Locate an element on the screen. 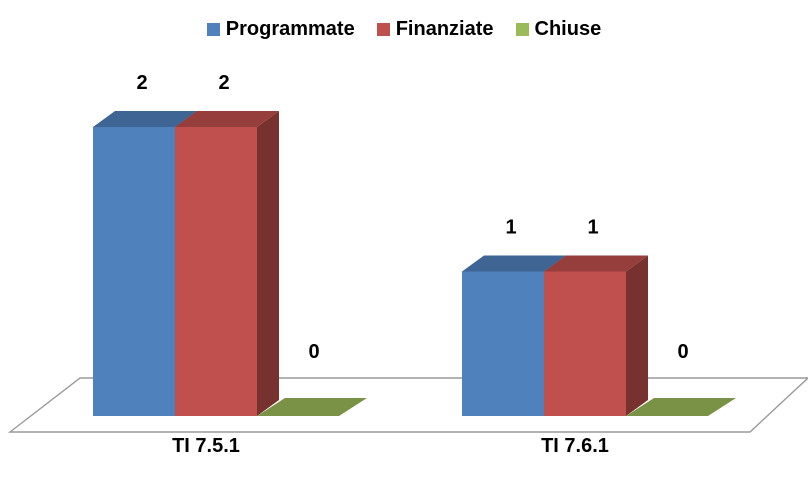 Image resolution: width=808 pixels, height=477 pixels. x-tick-label: TI 7.6.1 is located at coordinates (575, 446).